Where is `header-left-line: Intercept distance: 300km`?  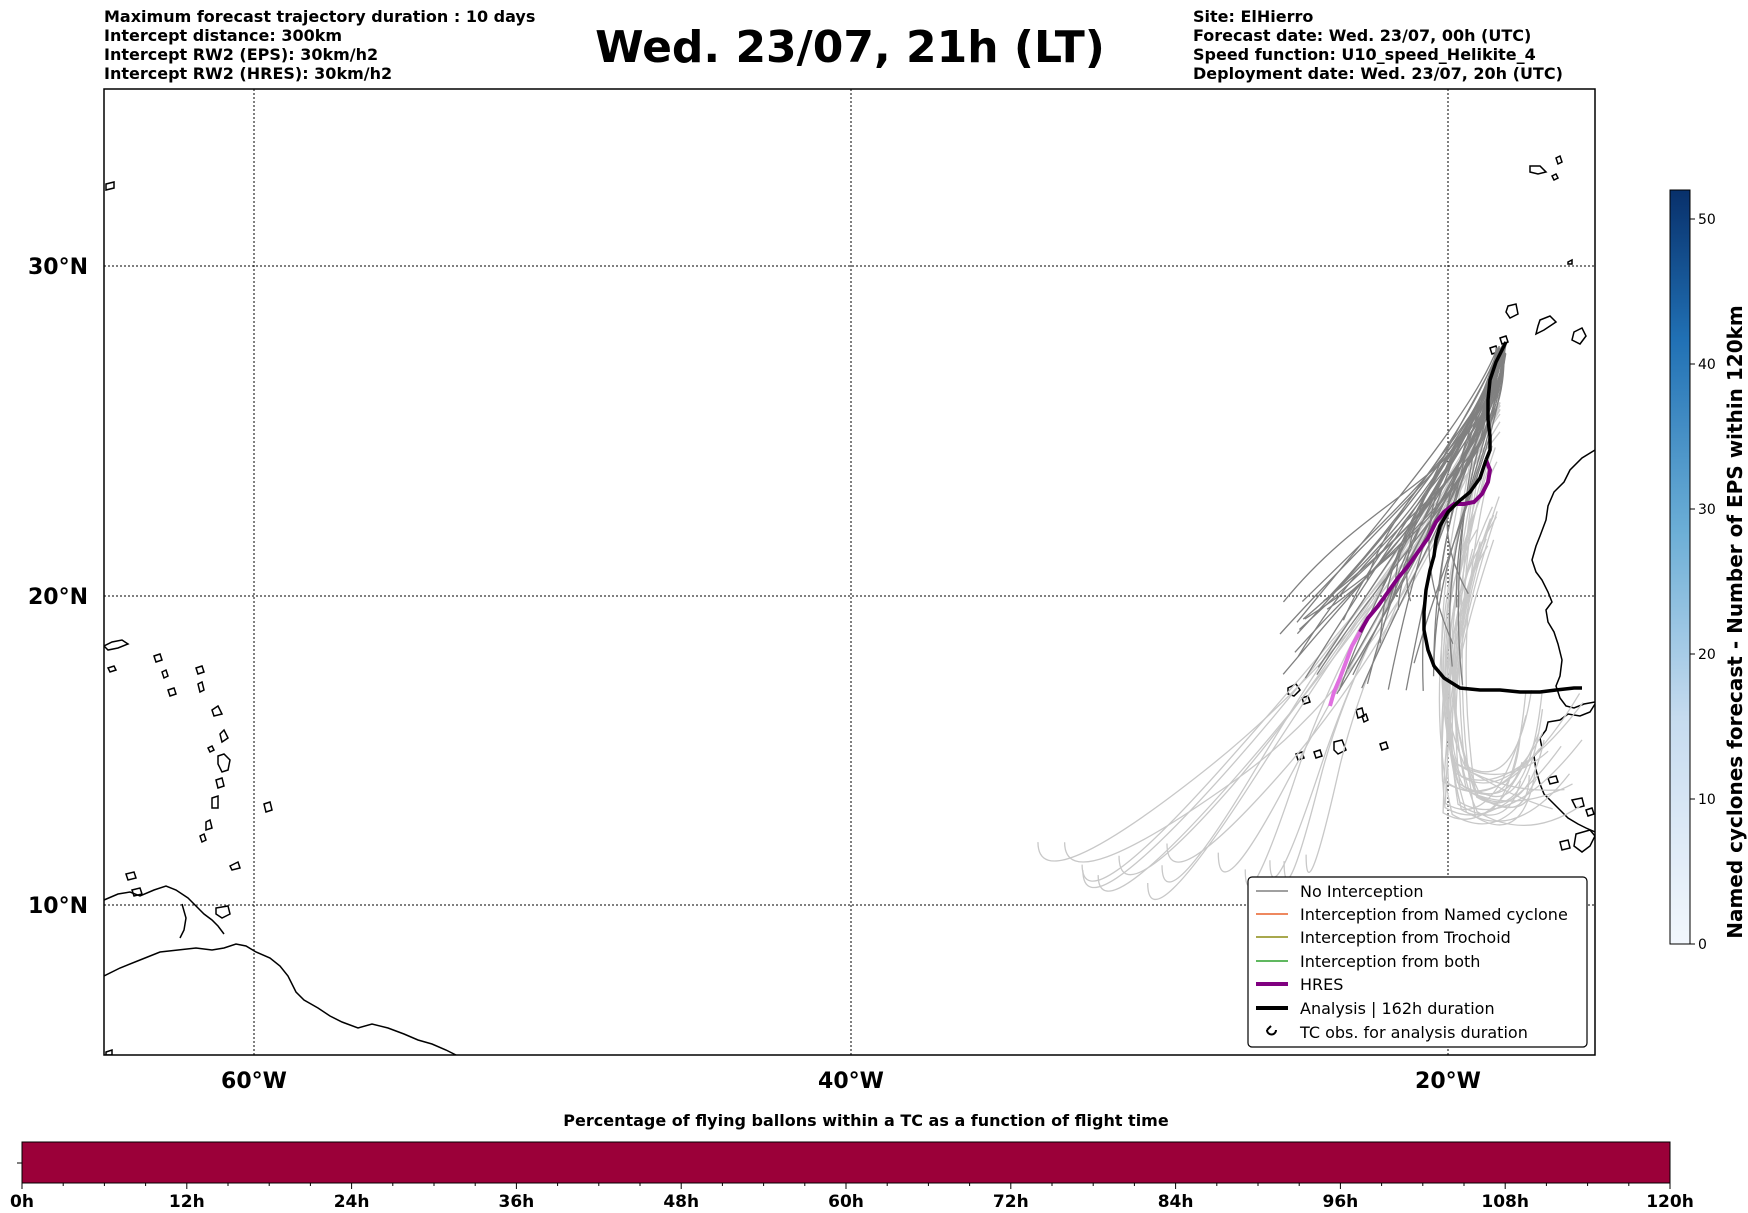 header-left-line: Intercept distance: 300km is located at coordinates (223, 35).